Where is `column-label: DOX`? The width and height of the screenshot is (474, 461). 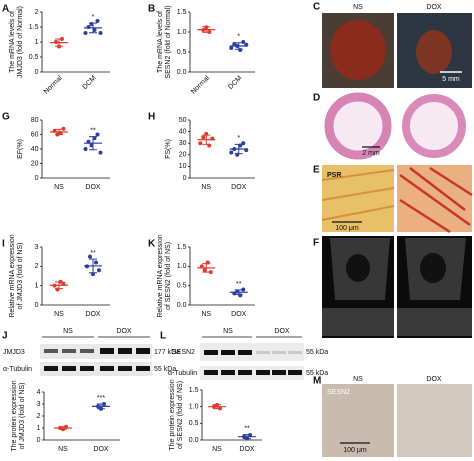 column-label: DOX is located at coordinates (434, 7).